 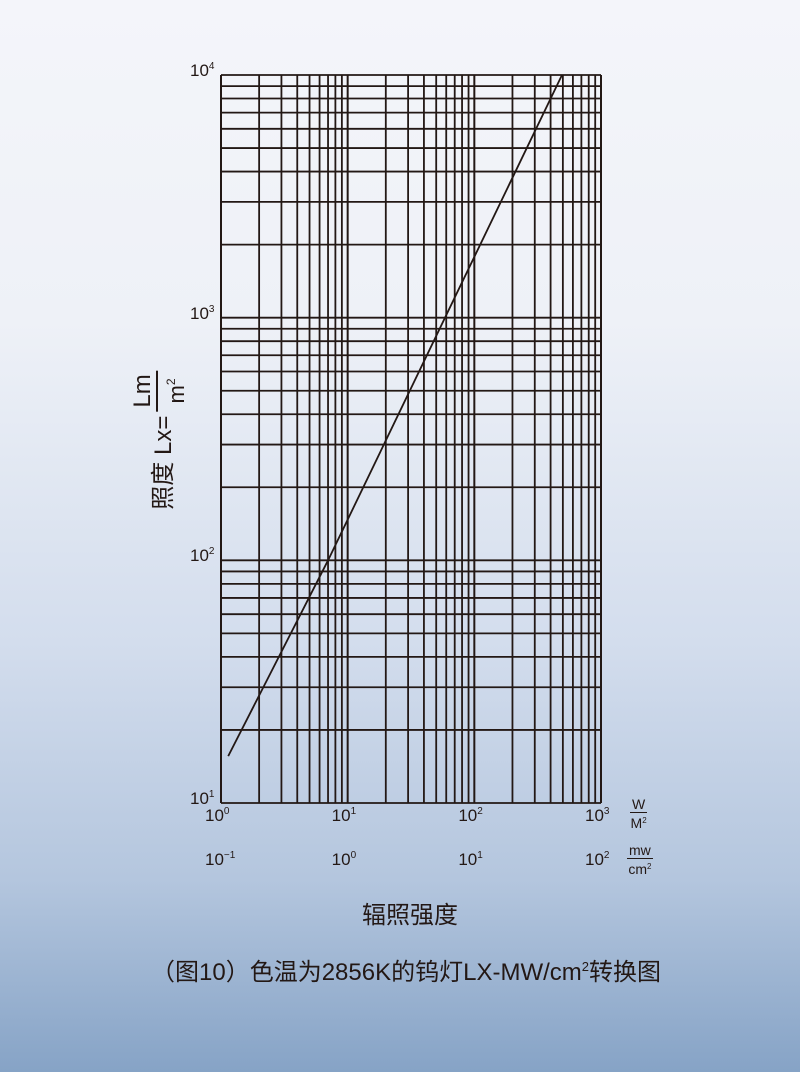 I want to click on y-tick-label: 10³, so click(x=202, y=313).